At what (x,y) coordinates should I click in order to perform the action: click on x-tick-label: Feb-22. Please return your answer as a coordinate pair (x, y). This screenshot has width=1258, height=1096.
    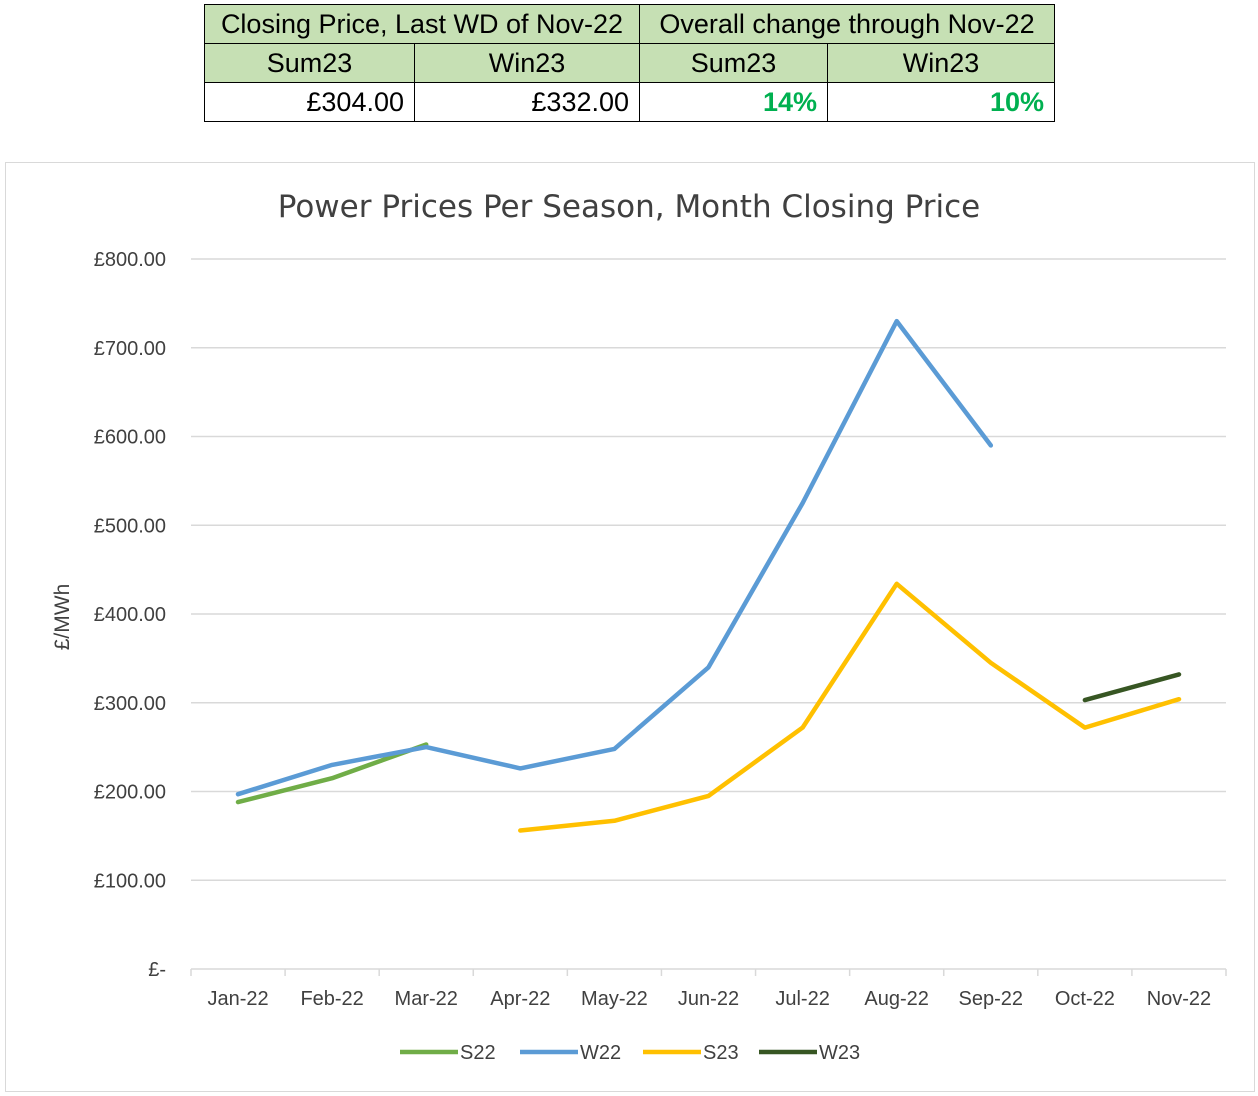
    Looking at the image, I should click on (331, 999).